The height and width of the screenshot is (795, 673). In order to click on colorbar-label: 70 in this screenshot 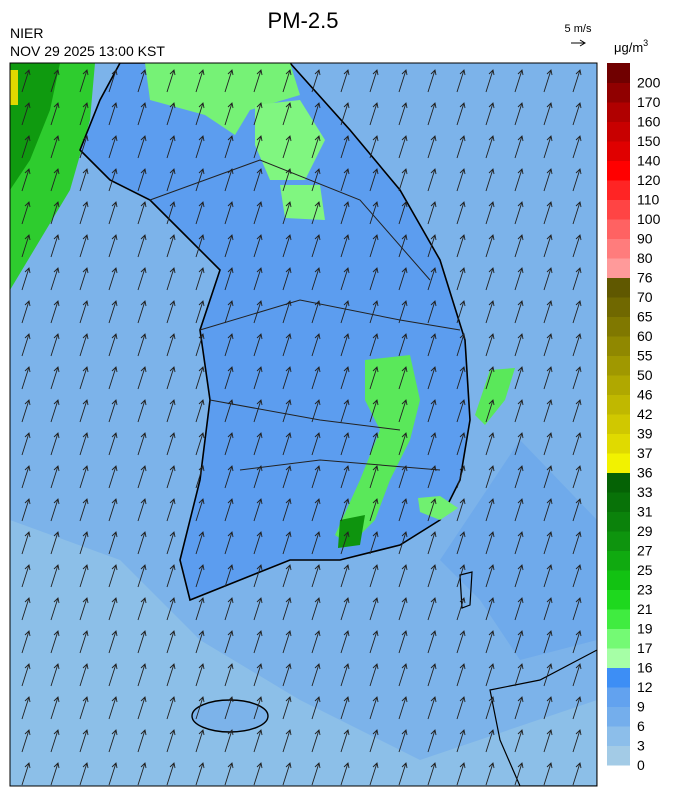, I will do `click(645, 297)`.